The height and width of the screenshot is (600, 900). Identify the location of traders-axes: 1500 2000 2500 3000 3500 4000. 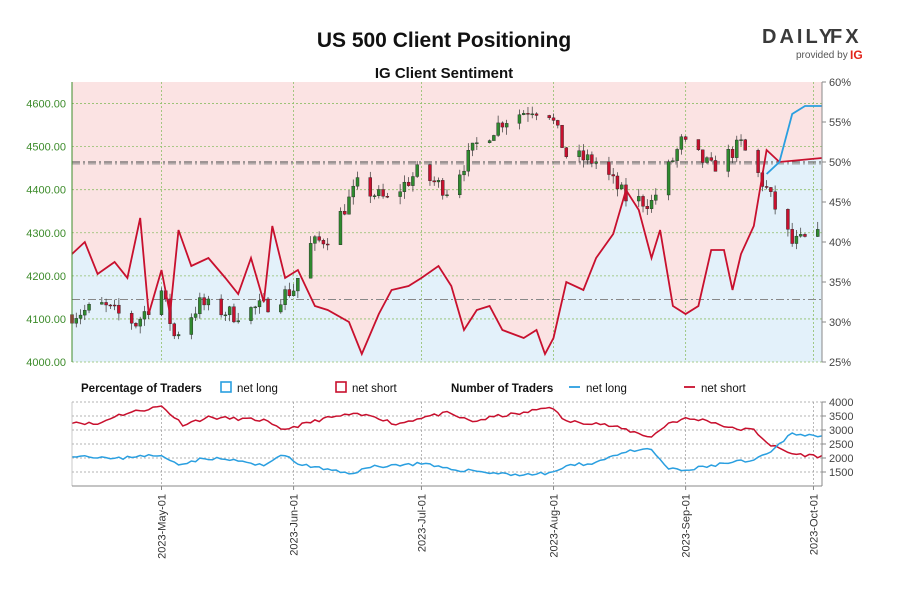
(462, 441).